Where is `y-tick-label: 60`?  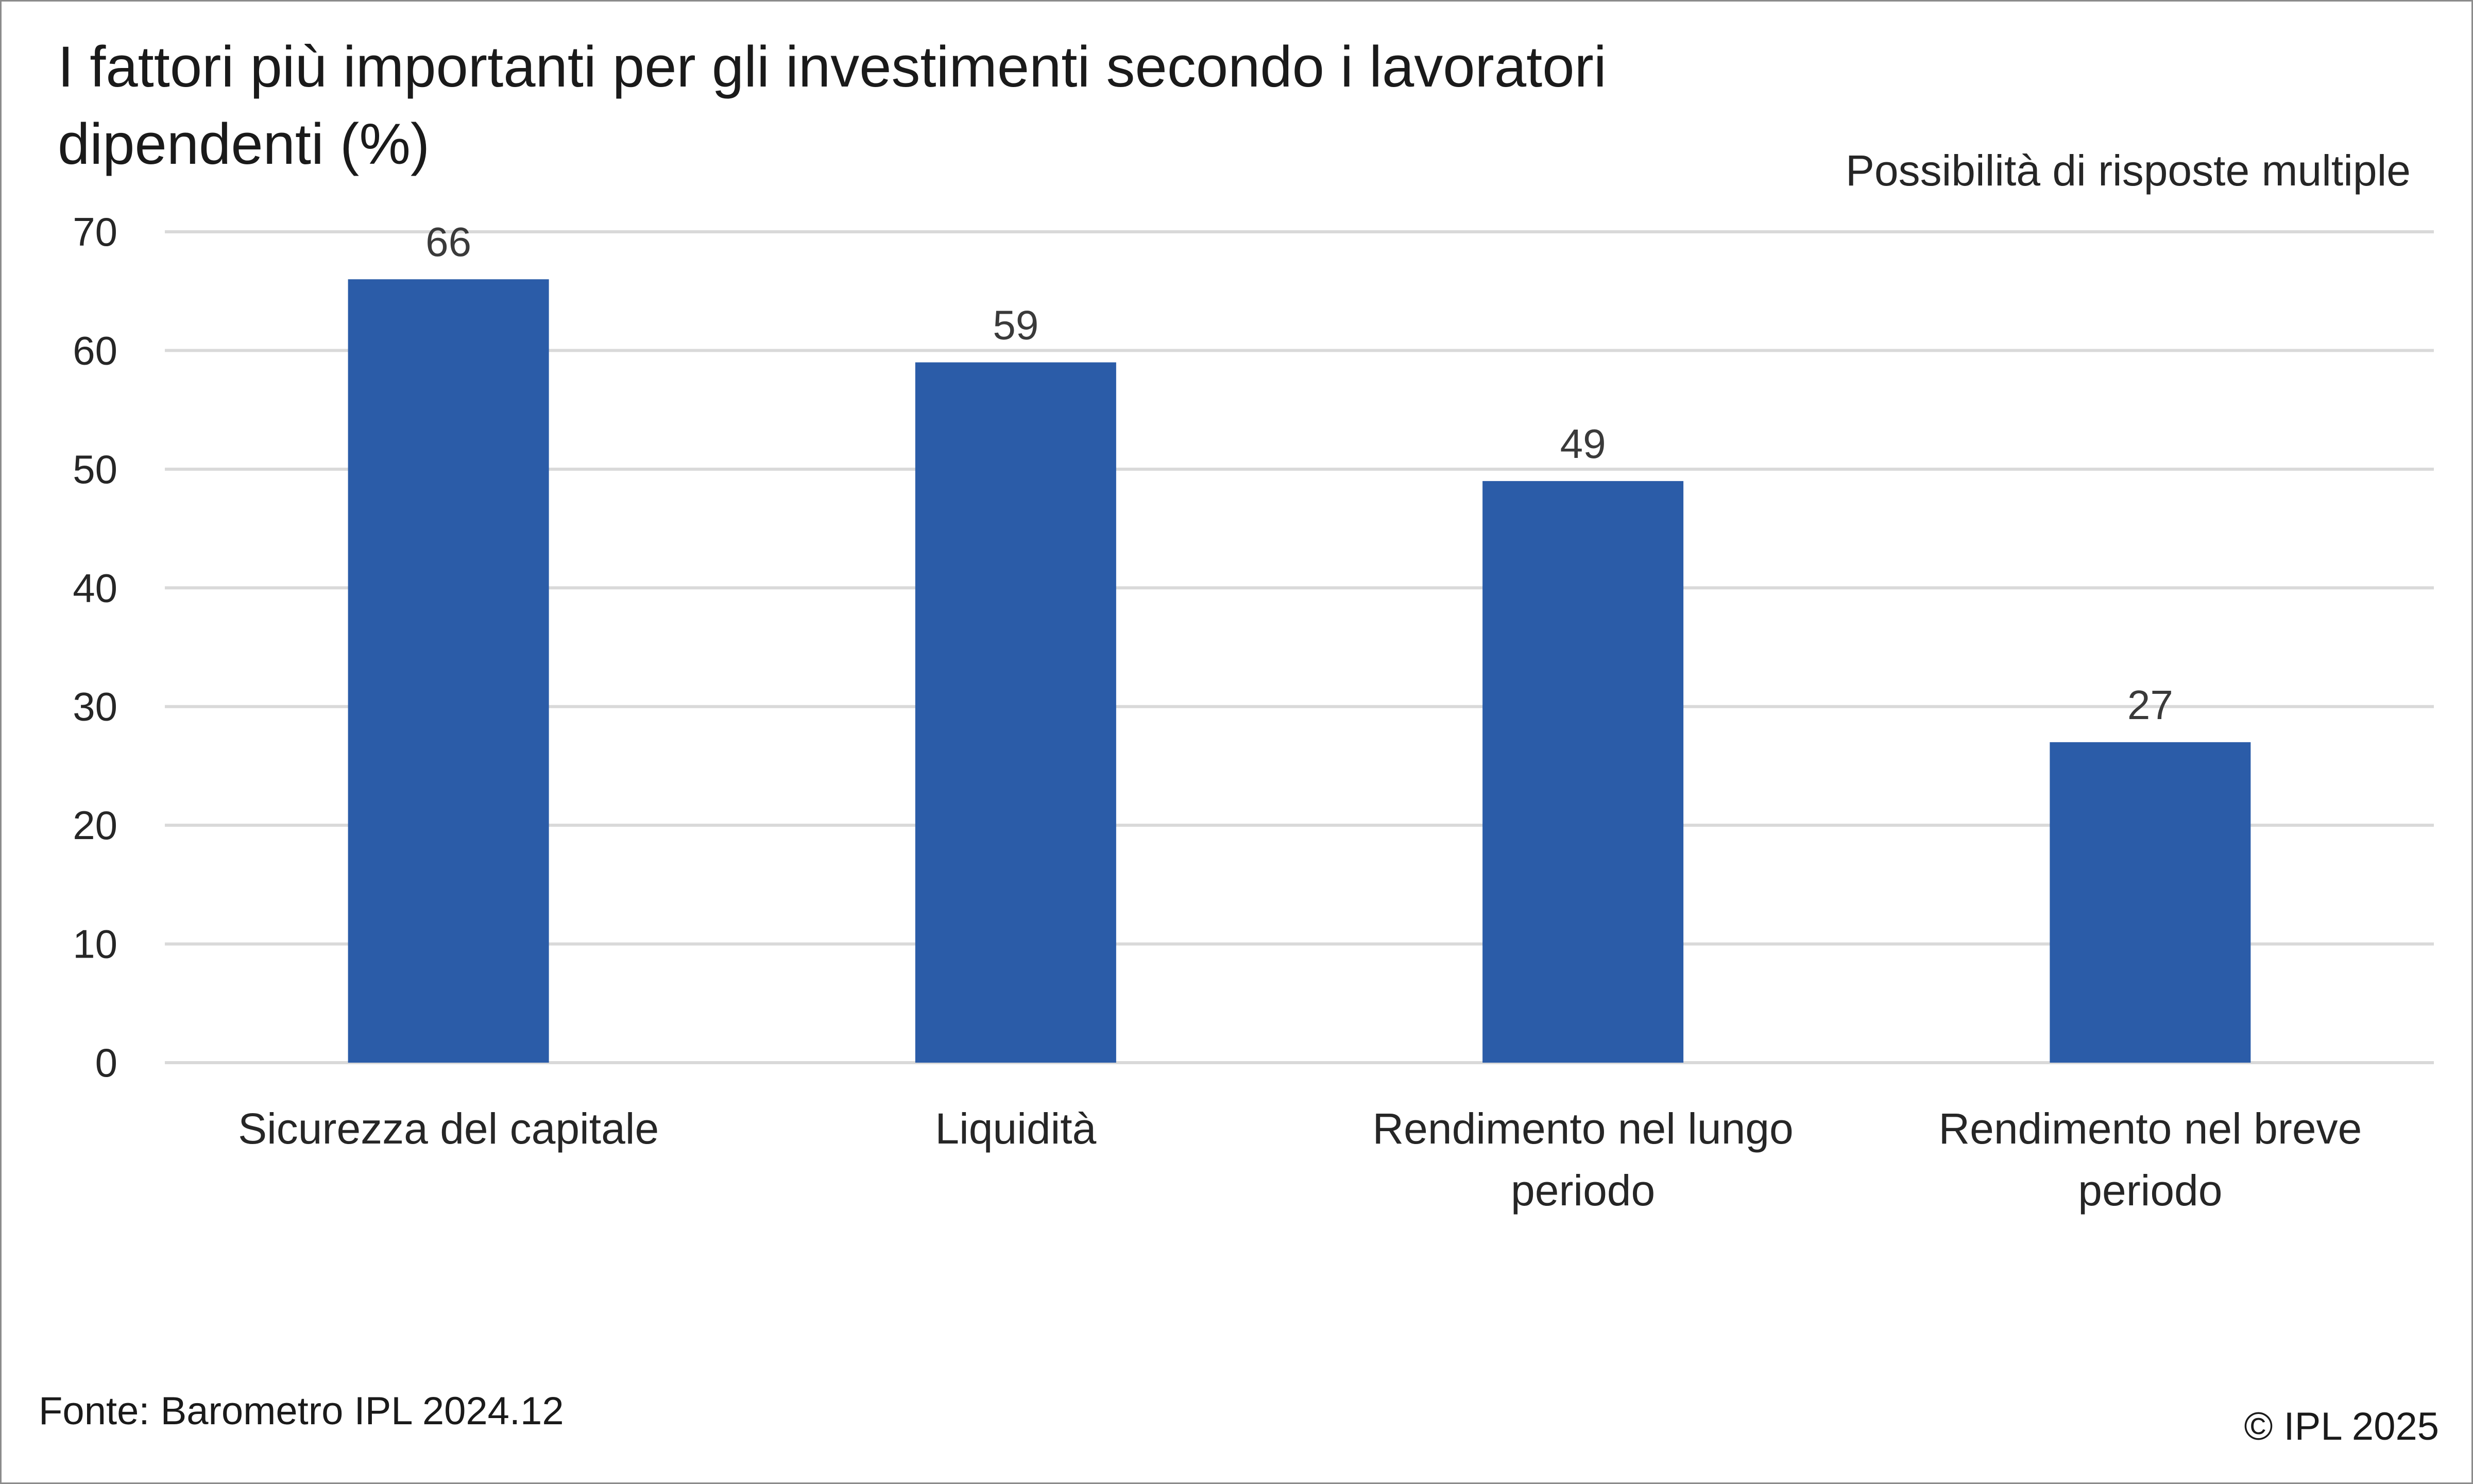 y-tick-label: 60 is located at coordinates (95, 350).